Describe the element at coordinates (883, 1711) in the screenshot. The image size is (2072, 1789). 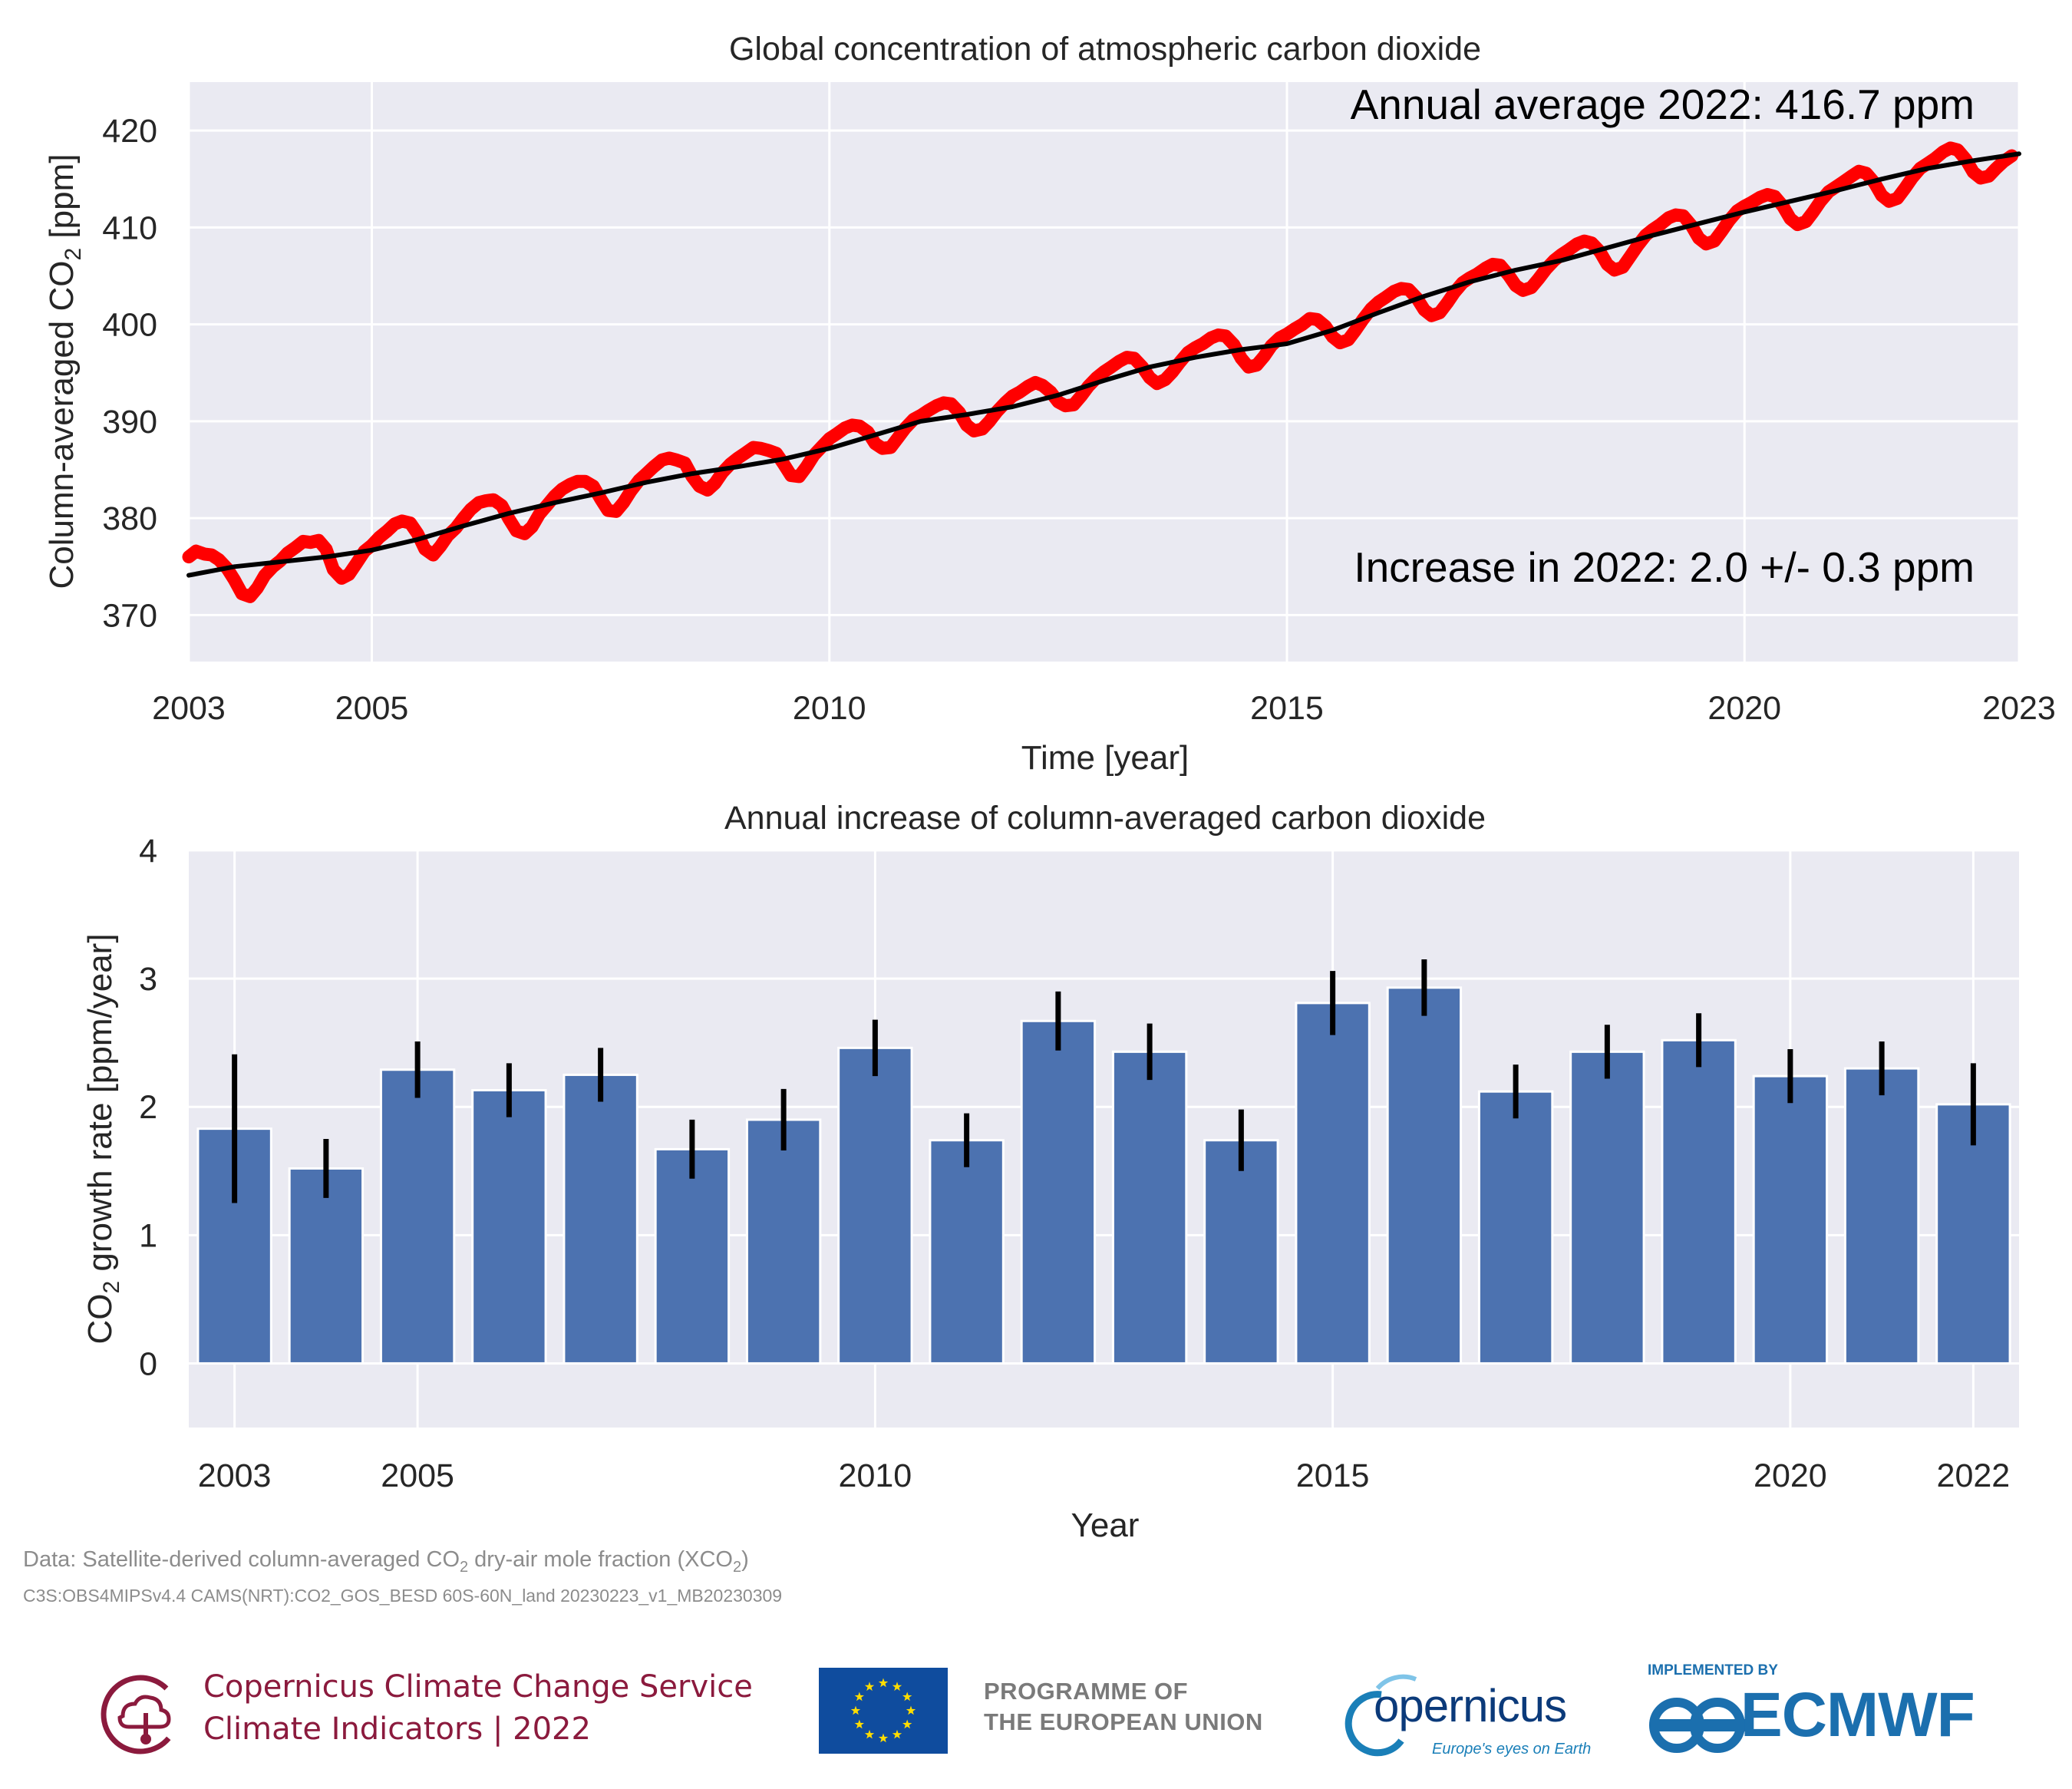
I see `eu-flag` at that location.